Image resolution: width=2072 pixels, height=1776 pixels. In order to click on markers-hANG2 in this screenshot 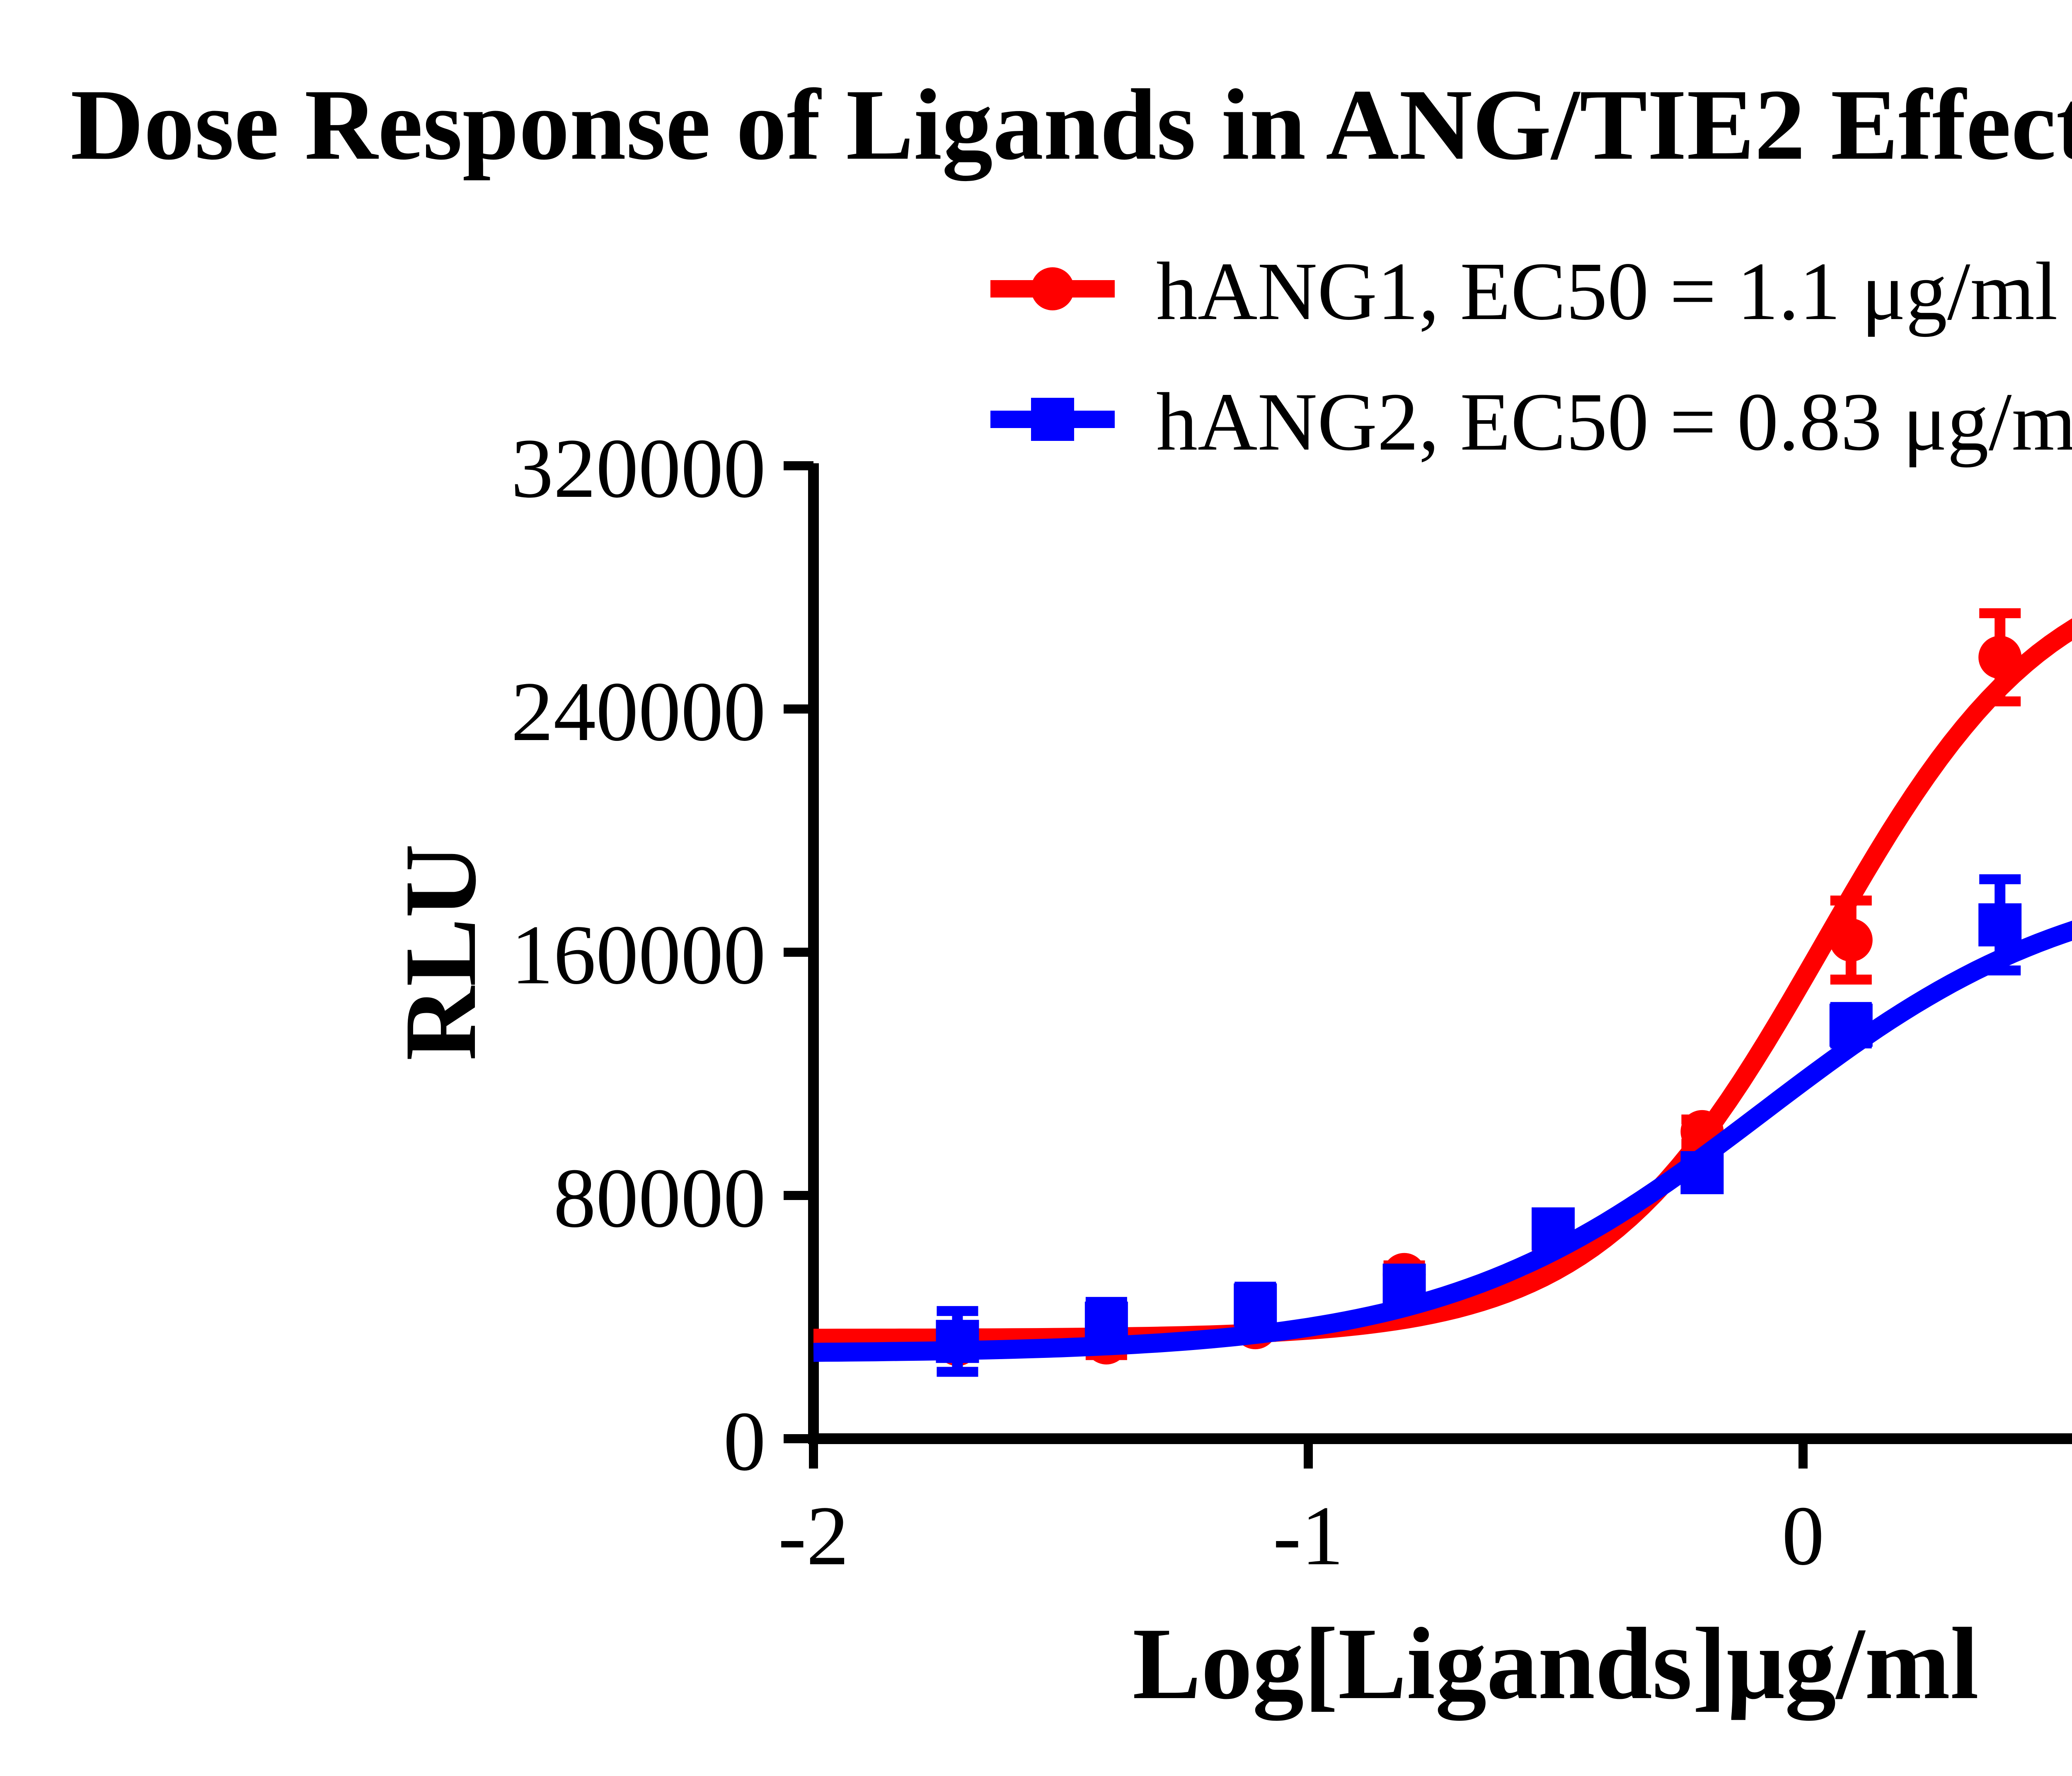, I will do `click(1479, 1133)`.